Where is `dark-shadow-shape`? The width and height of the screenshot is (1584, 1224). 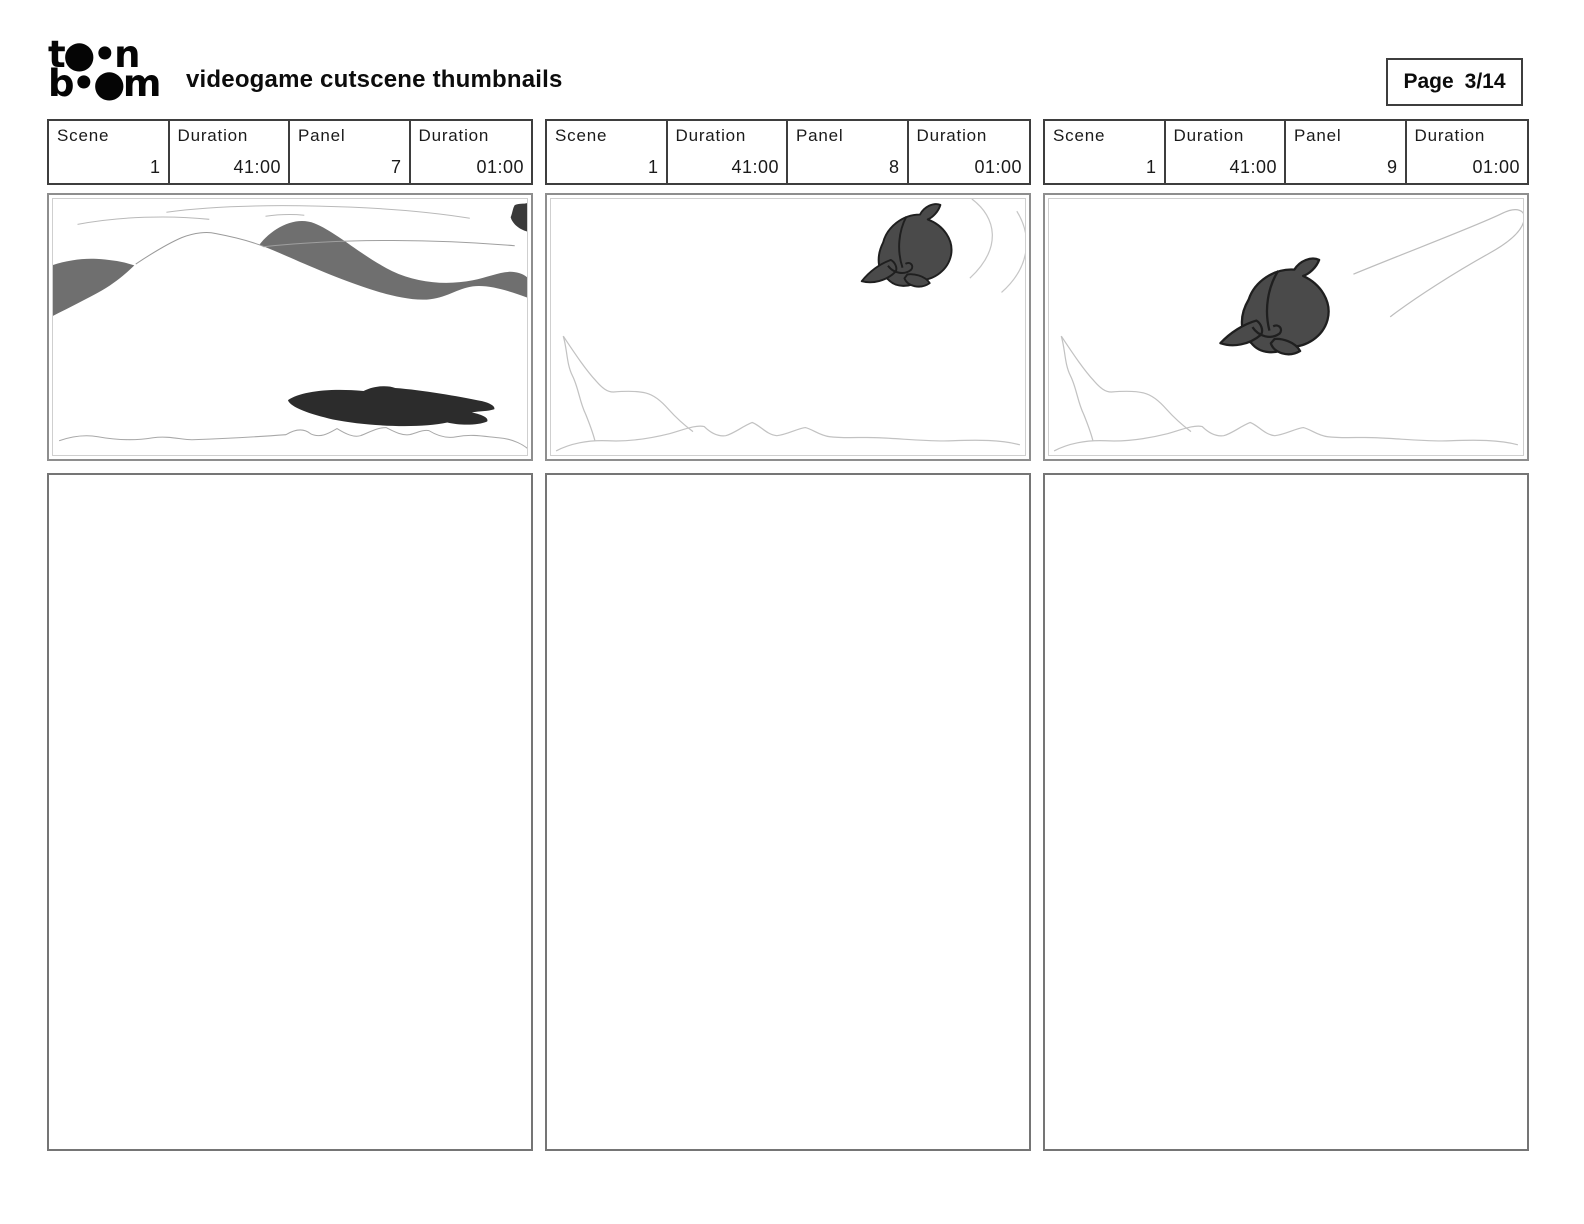
dark-shadow-shape is located at coordinates (391, 406).